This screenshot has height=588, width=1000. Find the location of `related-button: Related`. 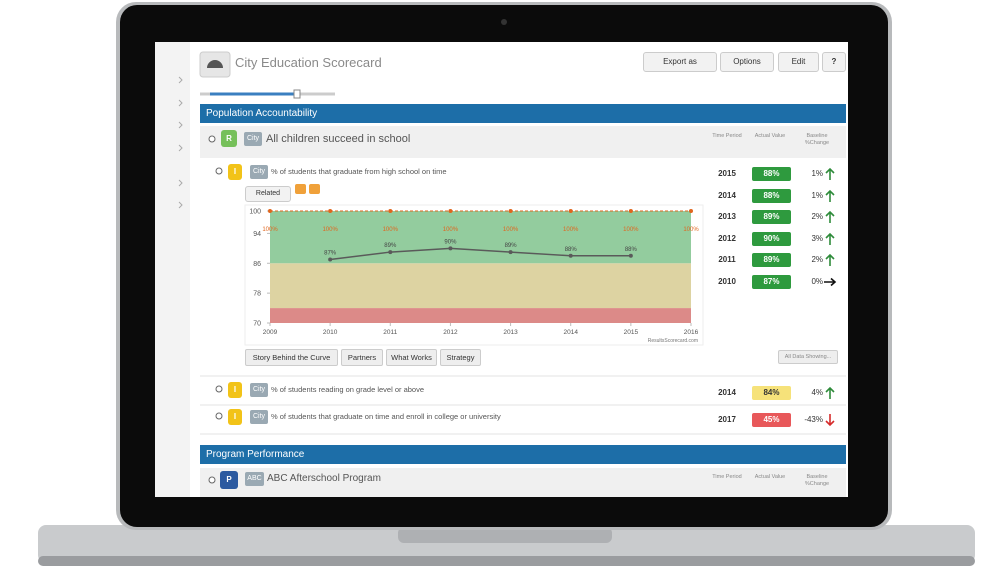

related-button: Related is located at coordinates (268, 194).